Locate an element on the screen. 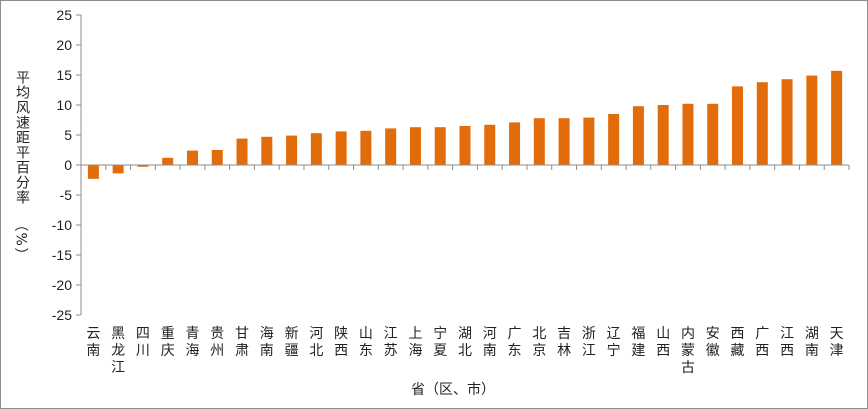 The image size is (868, 409). x-category-label: 甘肃 is located at coordinates (242, 342).